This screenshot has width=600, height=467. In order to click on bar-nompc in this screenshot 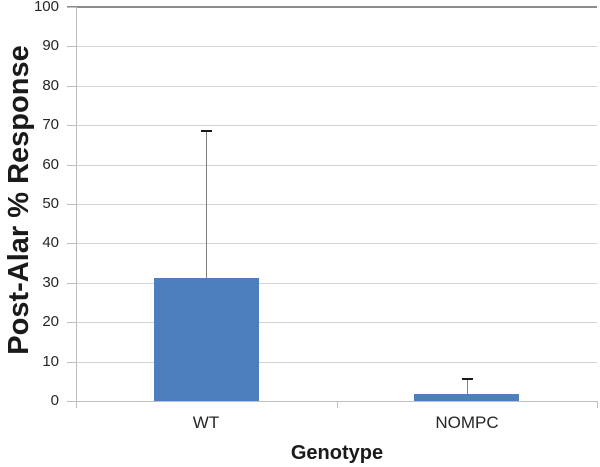, I will do `click(466, 397)`.